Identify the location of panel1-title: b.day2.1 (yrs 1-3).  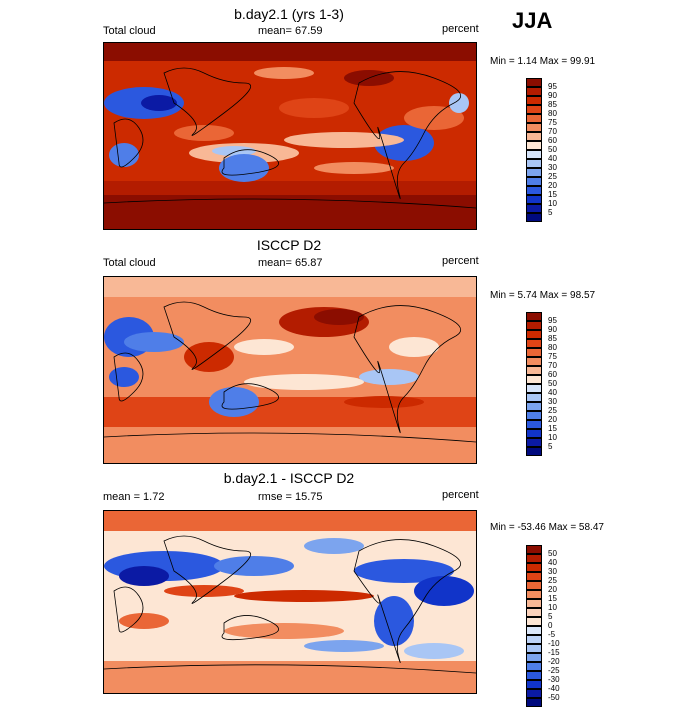
(289, 14).